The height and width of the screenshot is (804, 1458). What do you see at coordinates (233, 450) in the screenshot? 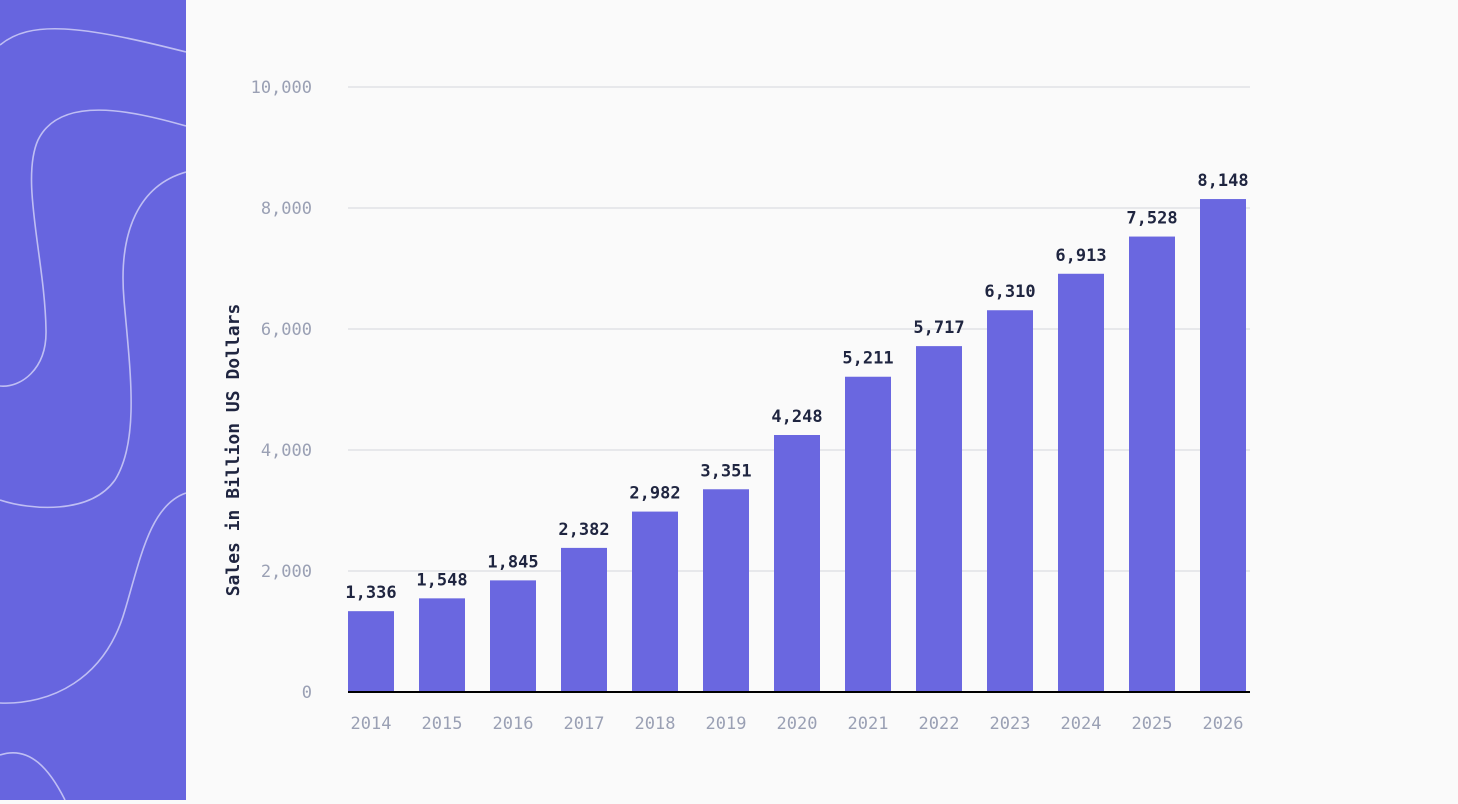
I see `y-axis-label: Sales in Billion US Dollars` at bounding box center [233, 450].